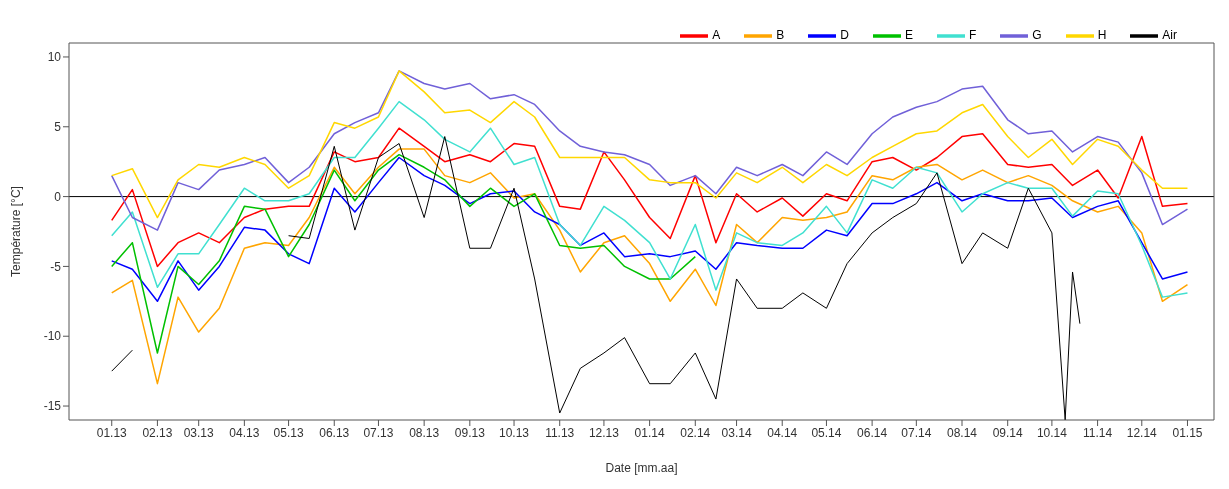  I want to click on x-tick-label: 02.13, so click(157, 432).